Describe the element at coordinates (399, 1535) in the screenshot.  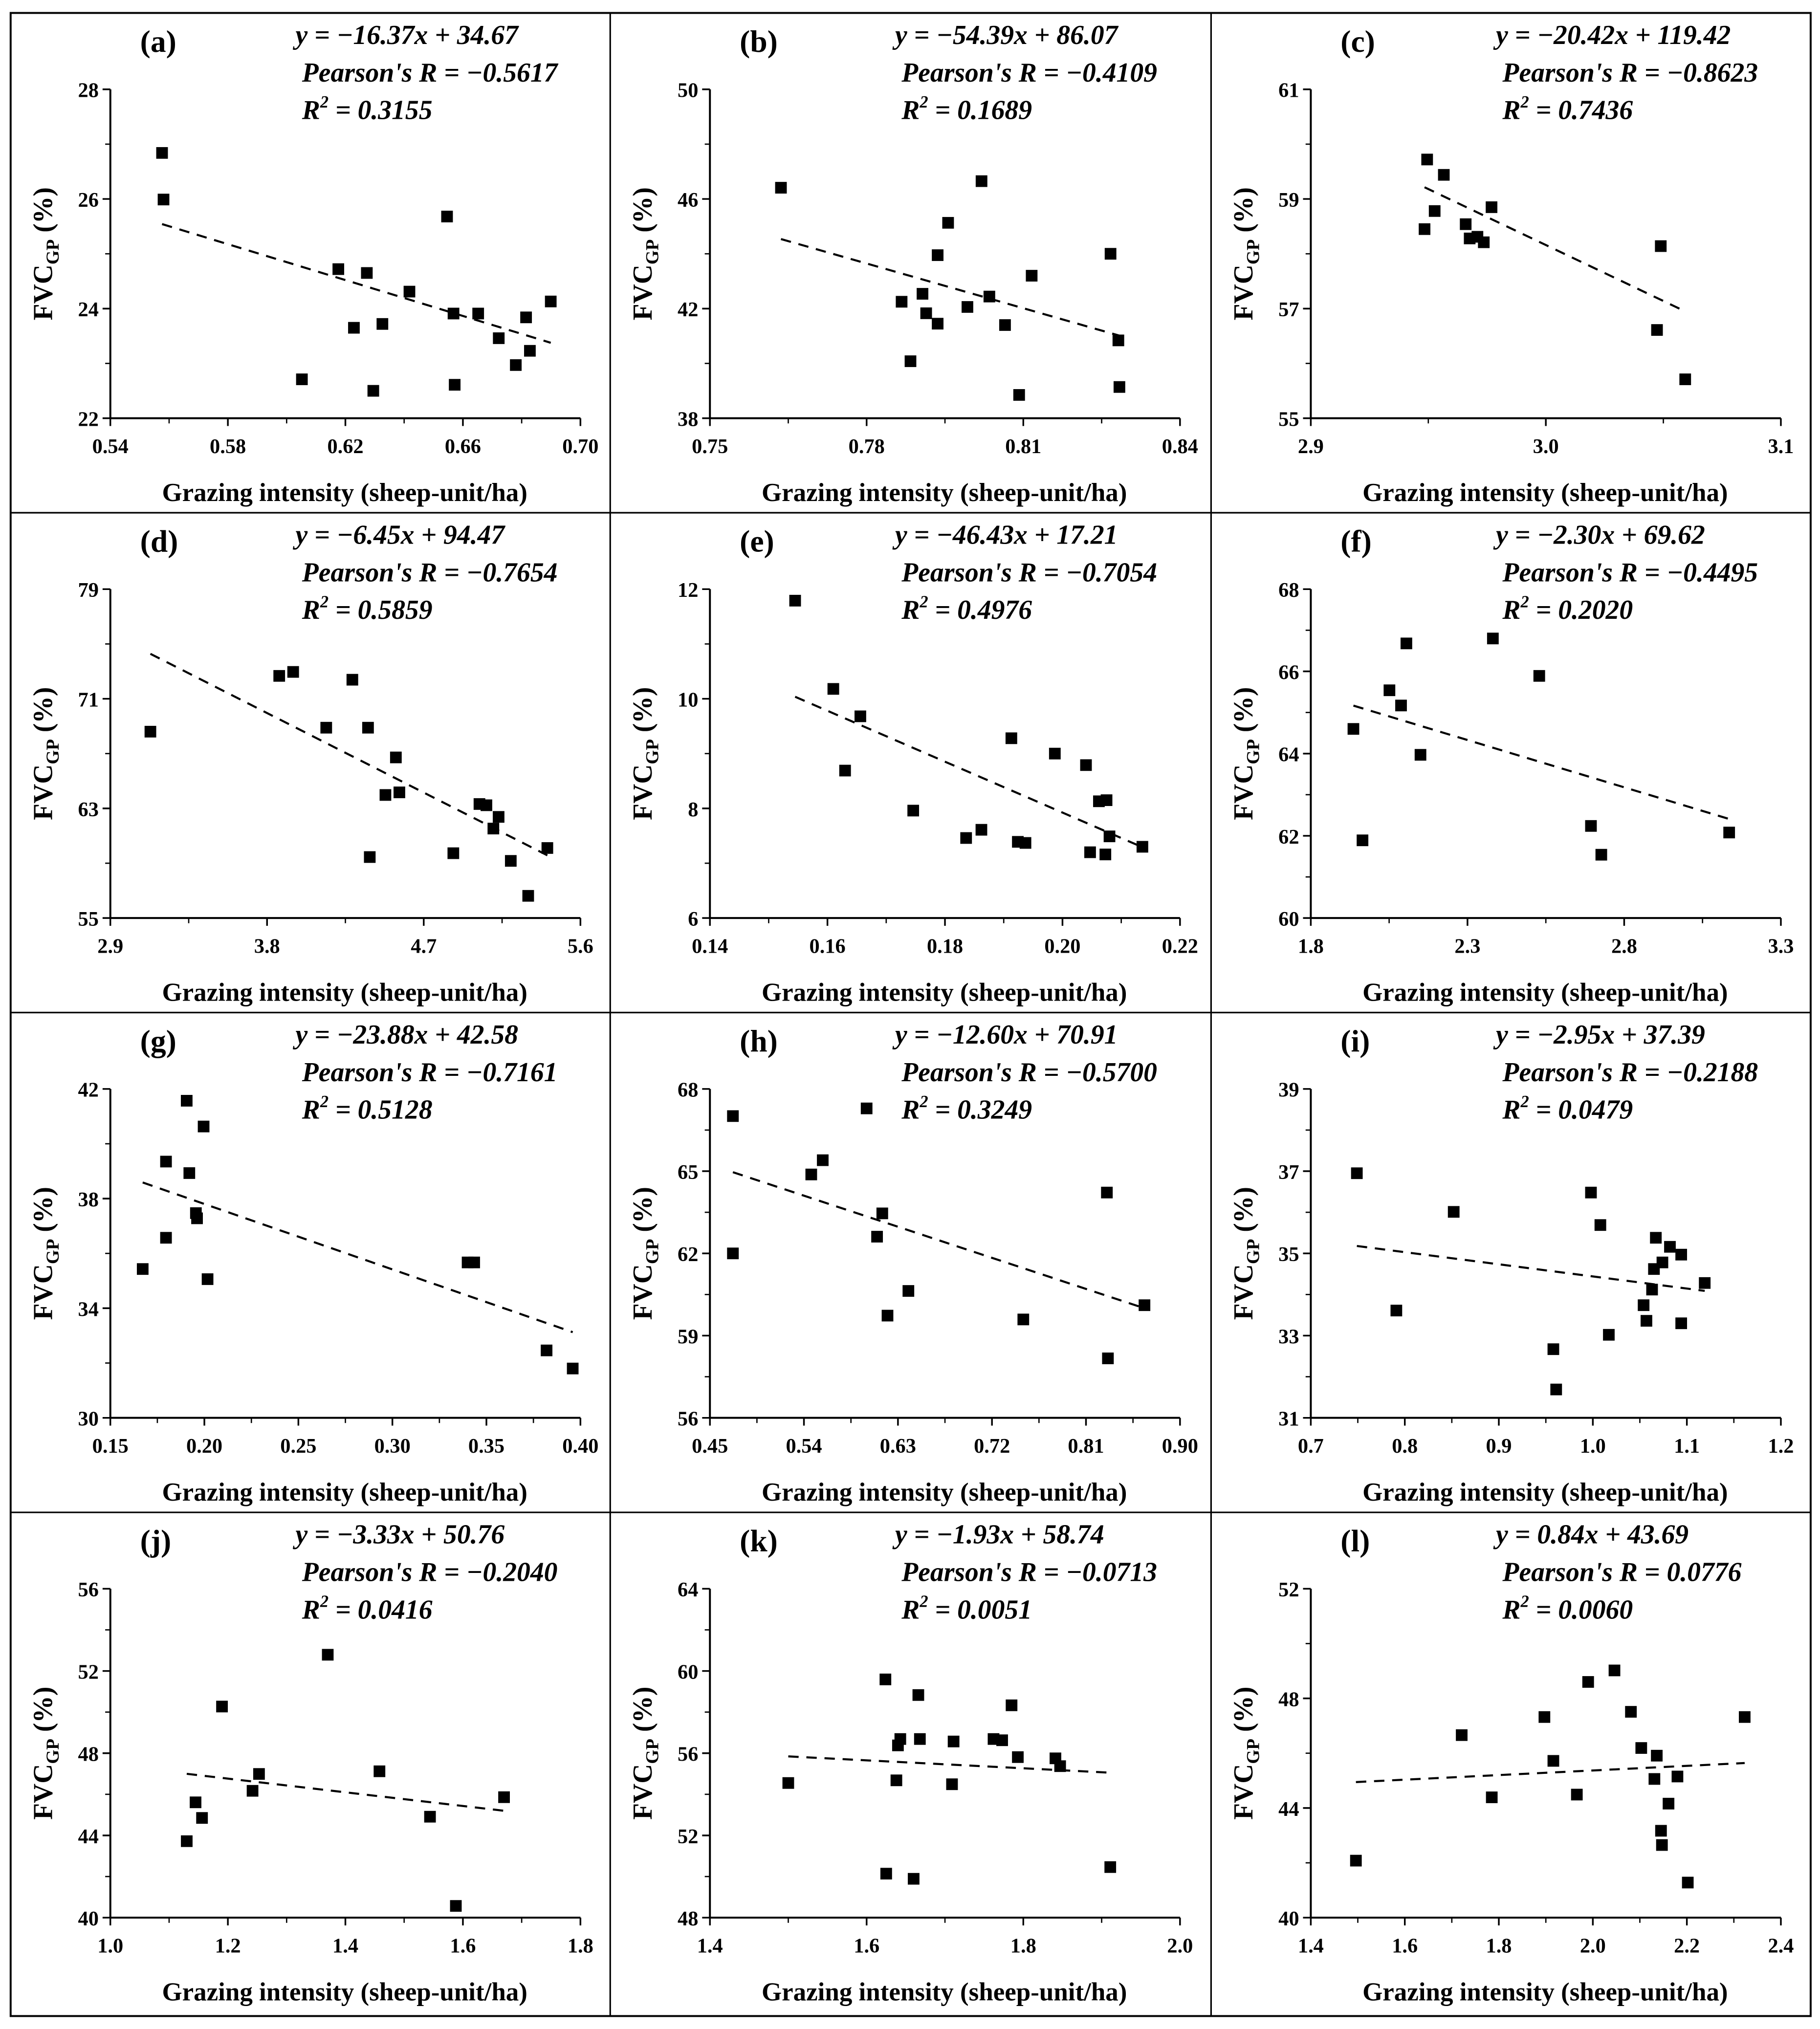
I see `regression-equation: y = −3.33x + 50.76` at that location.